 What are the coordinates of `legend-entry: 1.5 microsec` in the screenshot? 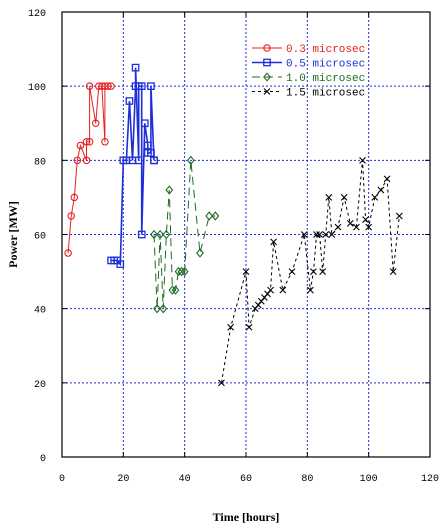 It's located at (308, 94).